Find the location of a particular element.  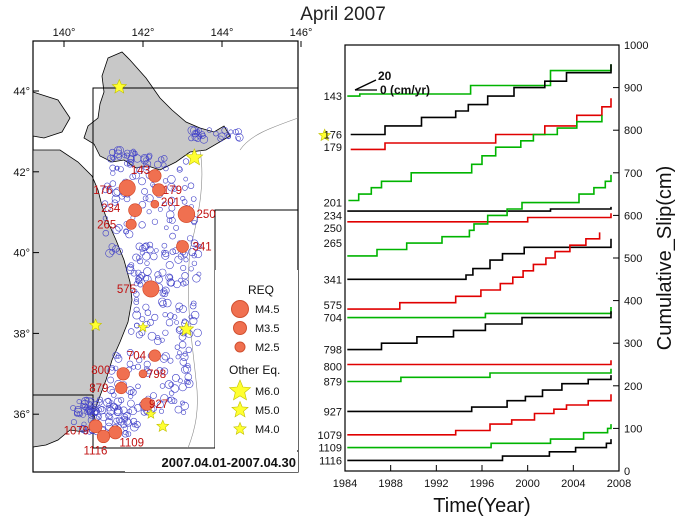

y-tick-label: 700 is located at coordinates (633, 174).